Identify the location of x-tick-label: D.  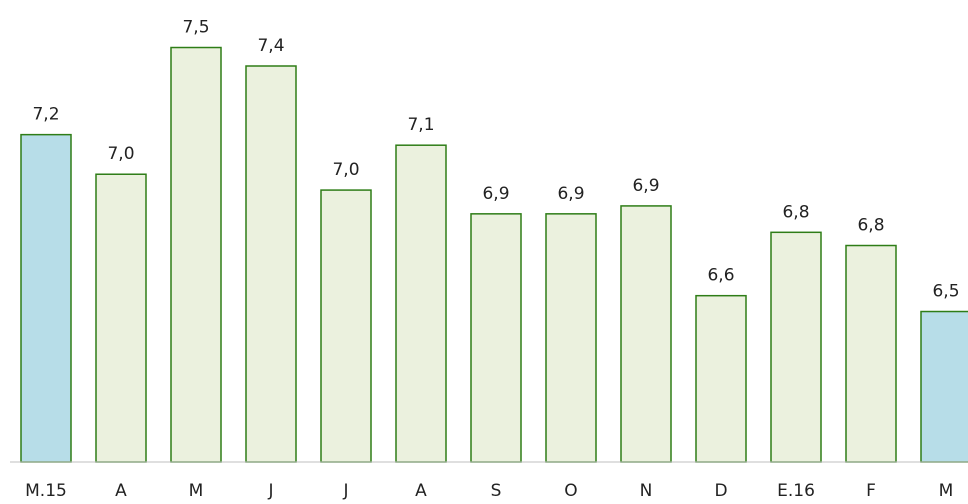
(720, 491).